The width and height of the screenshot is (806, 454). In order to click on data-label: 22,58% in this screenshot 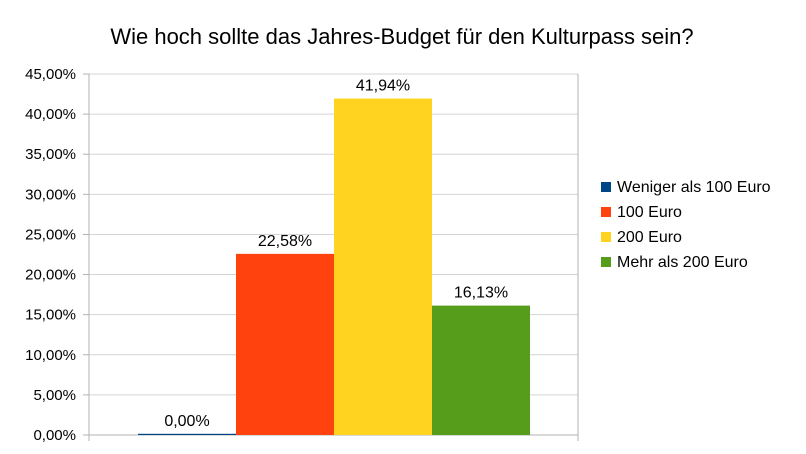, I will do `click(285, 241)`.